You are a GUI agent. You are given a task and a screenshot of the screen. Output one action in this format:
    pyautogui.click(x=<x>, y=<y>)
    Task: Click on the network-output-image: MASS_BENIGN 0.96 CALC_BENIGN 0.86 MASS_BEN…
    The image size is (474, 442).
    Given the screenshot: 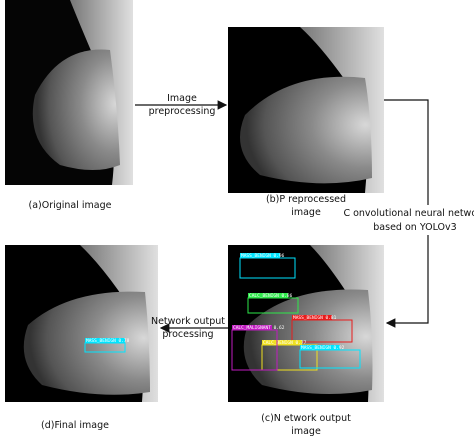 What is the action you would take?
    pyautogui.click(x=306, y=323)
    